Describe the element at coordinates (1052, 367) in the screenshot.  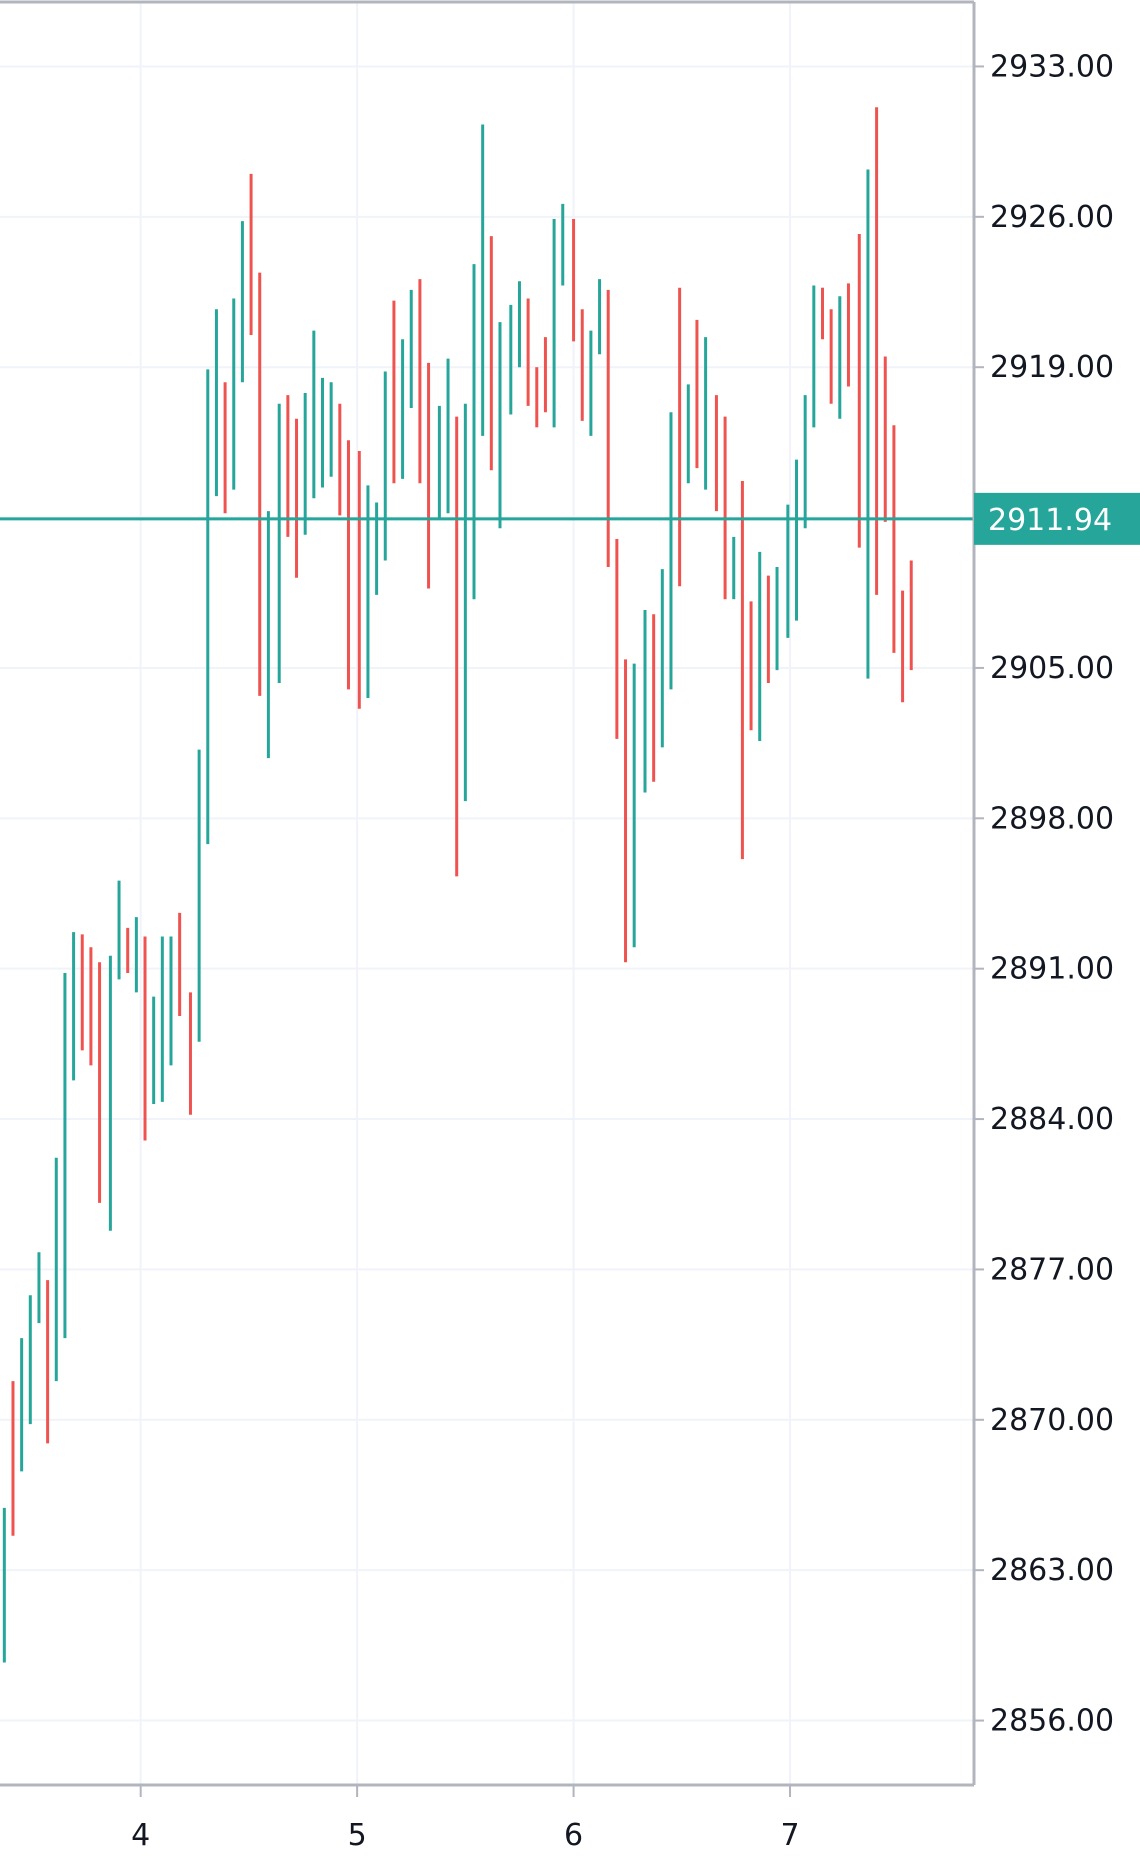
I see `price-axis-label: 2919.00` at that location.